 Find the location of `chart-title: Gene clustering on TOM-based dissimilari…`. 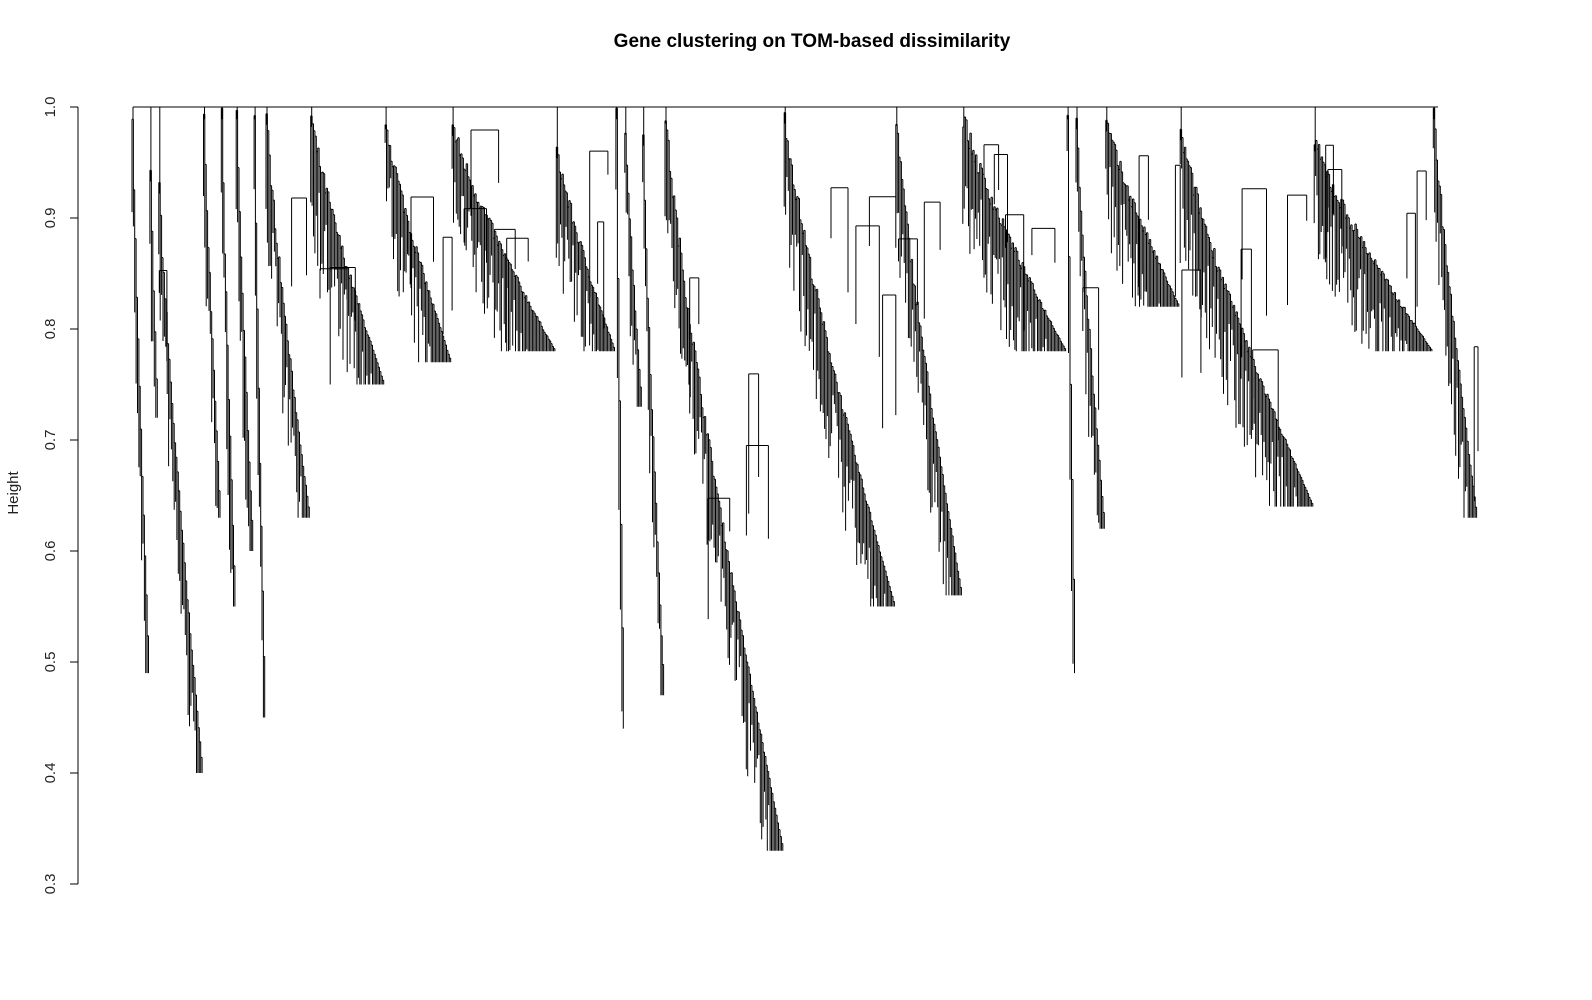

chart-title: Gene clustering on TOM-based dissimilari… is located at coordinates (812, 41).